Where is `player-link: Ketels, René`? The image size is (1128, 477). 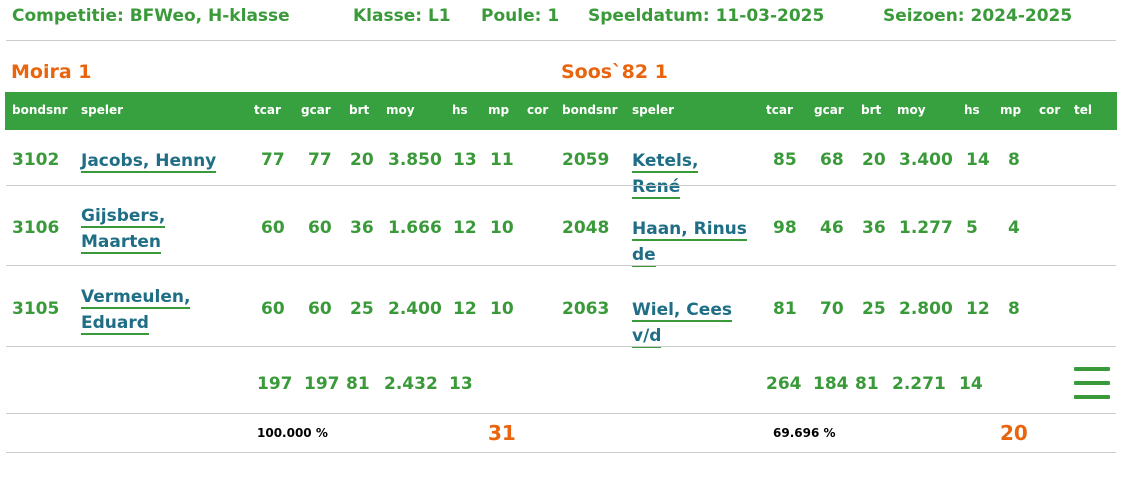
player-link: Ketels, René is located at coordinates (689, 174).